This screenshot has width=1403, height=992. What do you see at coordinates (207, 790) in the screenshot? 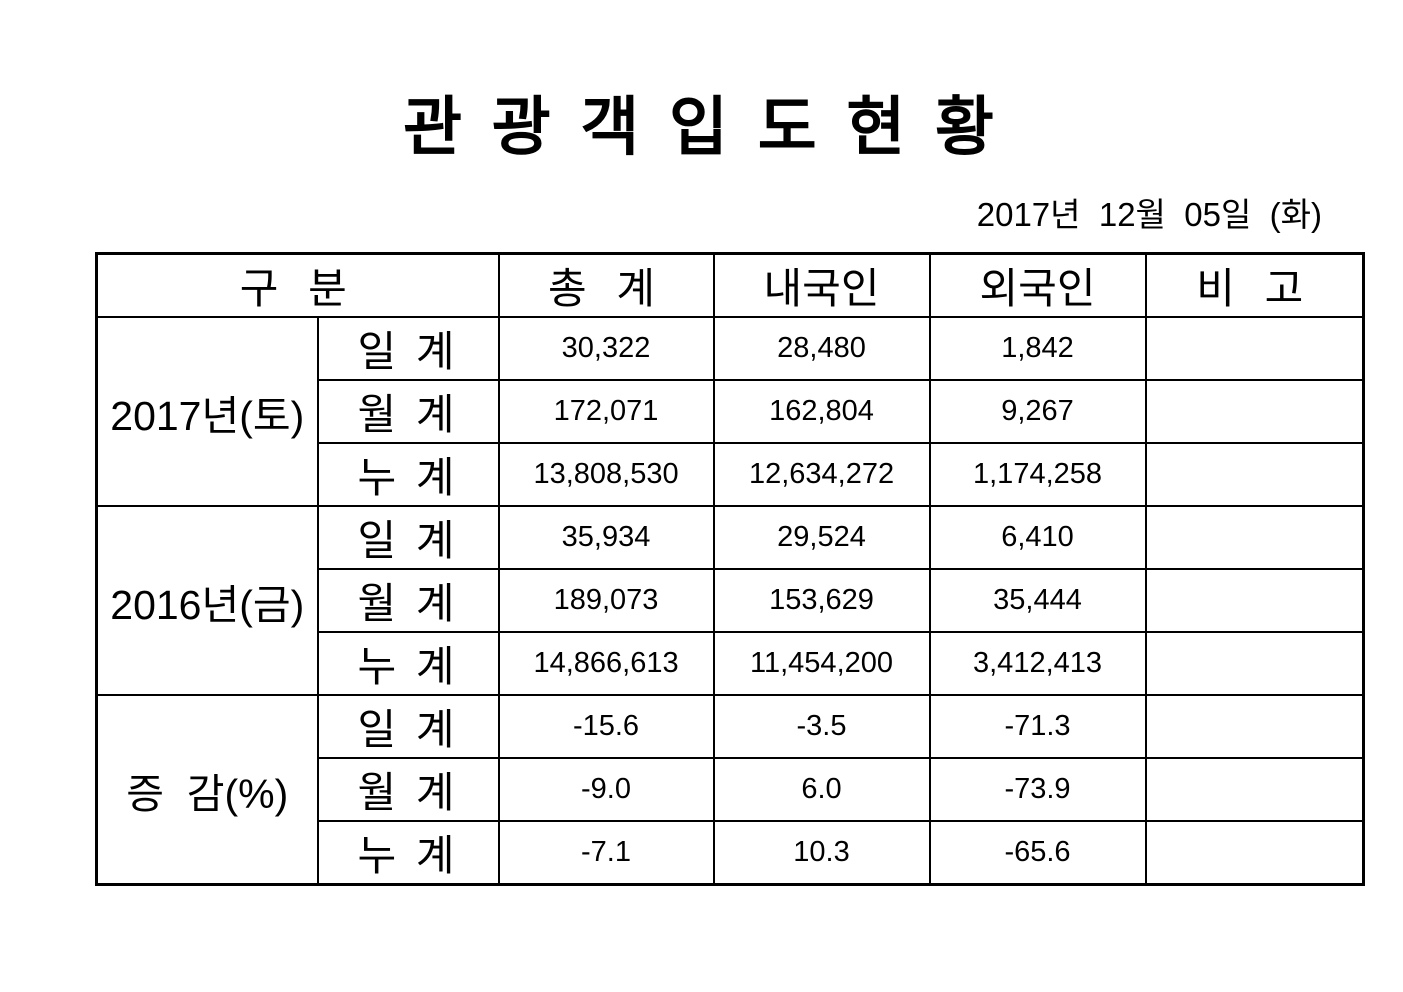
I see `group-label-change: 증 감(%)` at bounding box center [207, 790].